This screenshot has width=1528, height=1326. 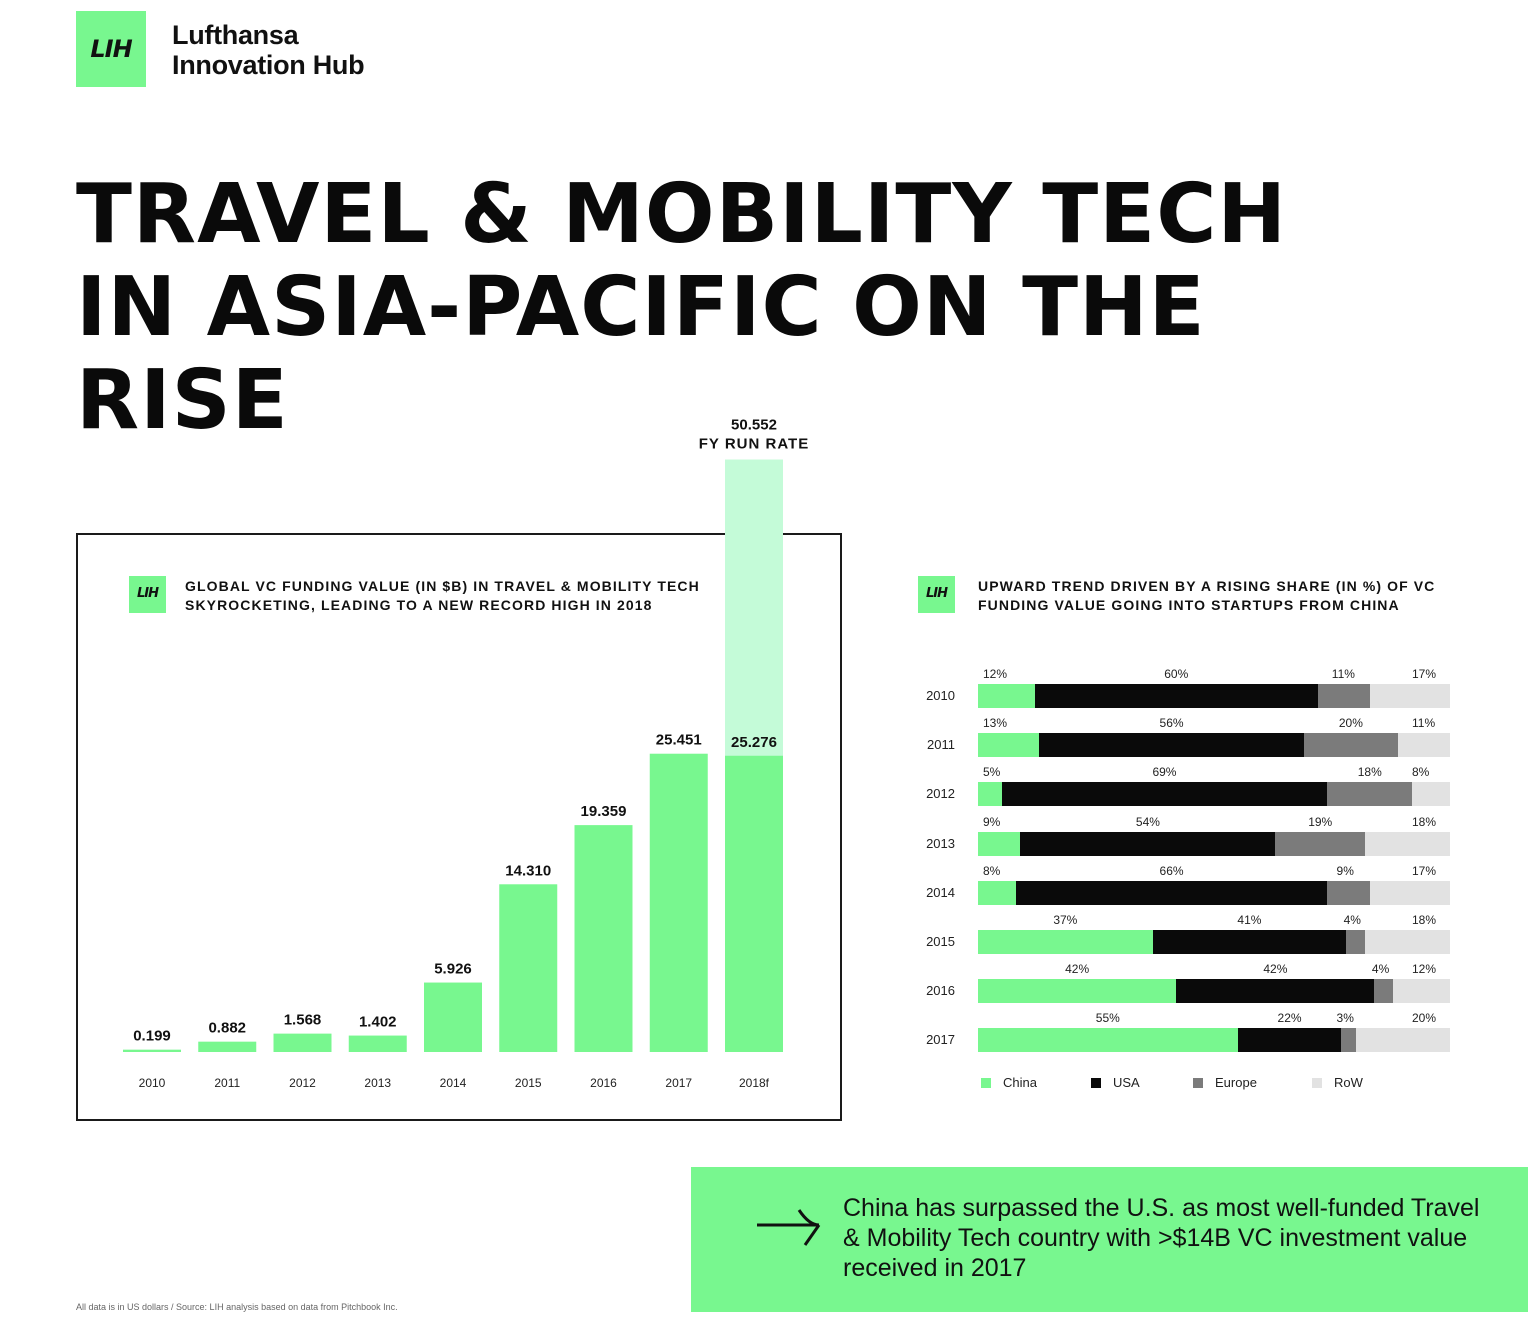 I want to click on x-tick-label: 2012, so click(x=302, y=1083).